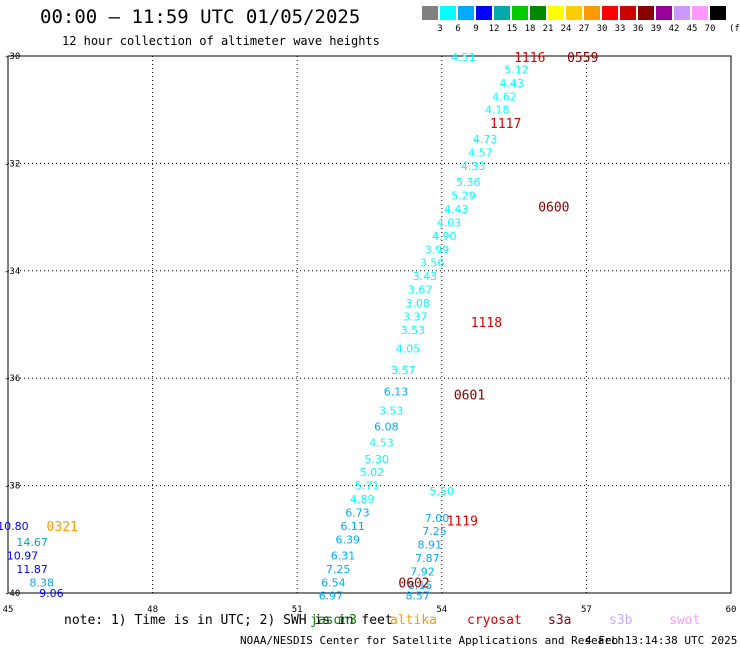 The width and height of the screenshot is (740, 650). I want to click on satellite-legend-item: s3a, so click(560, 620).